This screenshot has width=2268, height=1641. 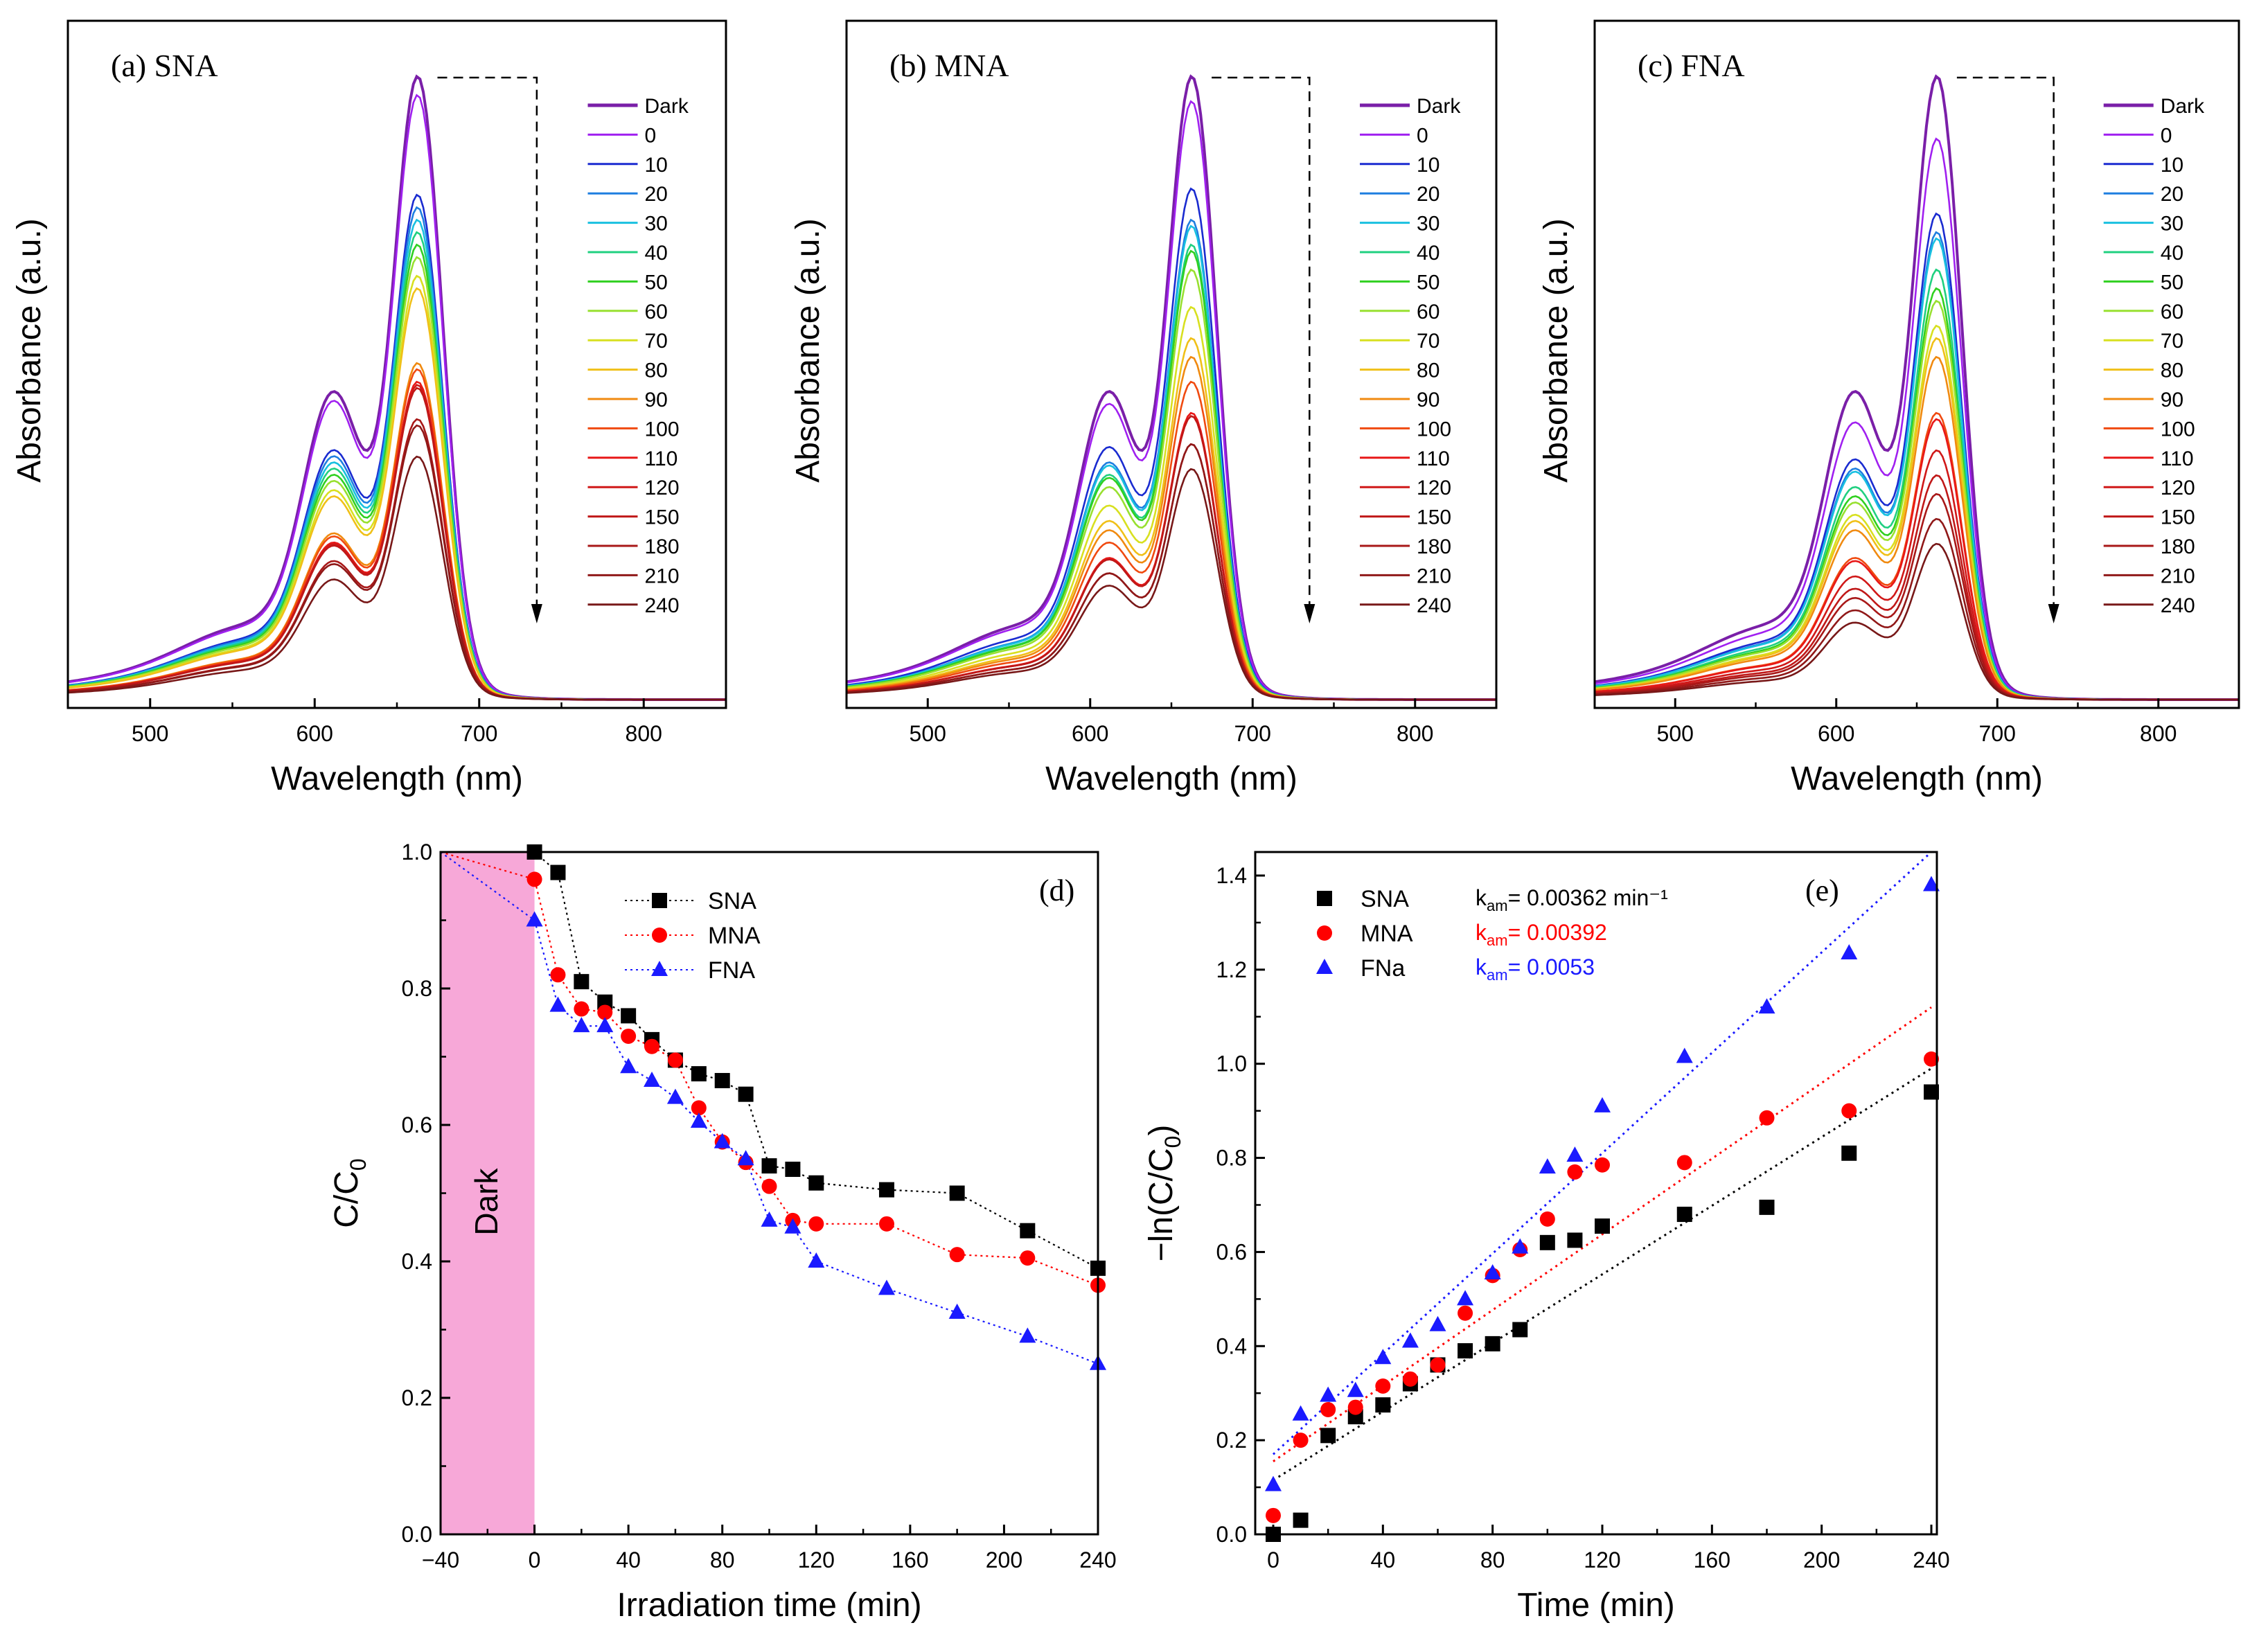 I want to click on fit-line-SNA, so click(x=1602, y=1274).